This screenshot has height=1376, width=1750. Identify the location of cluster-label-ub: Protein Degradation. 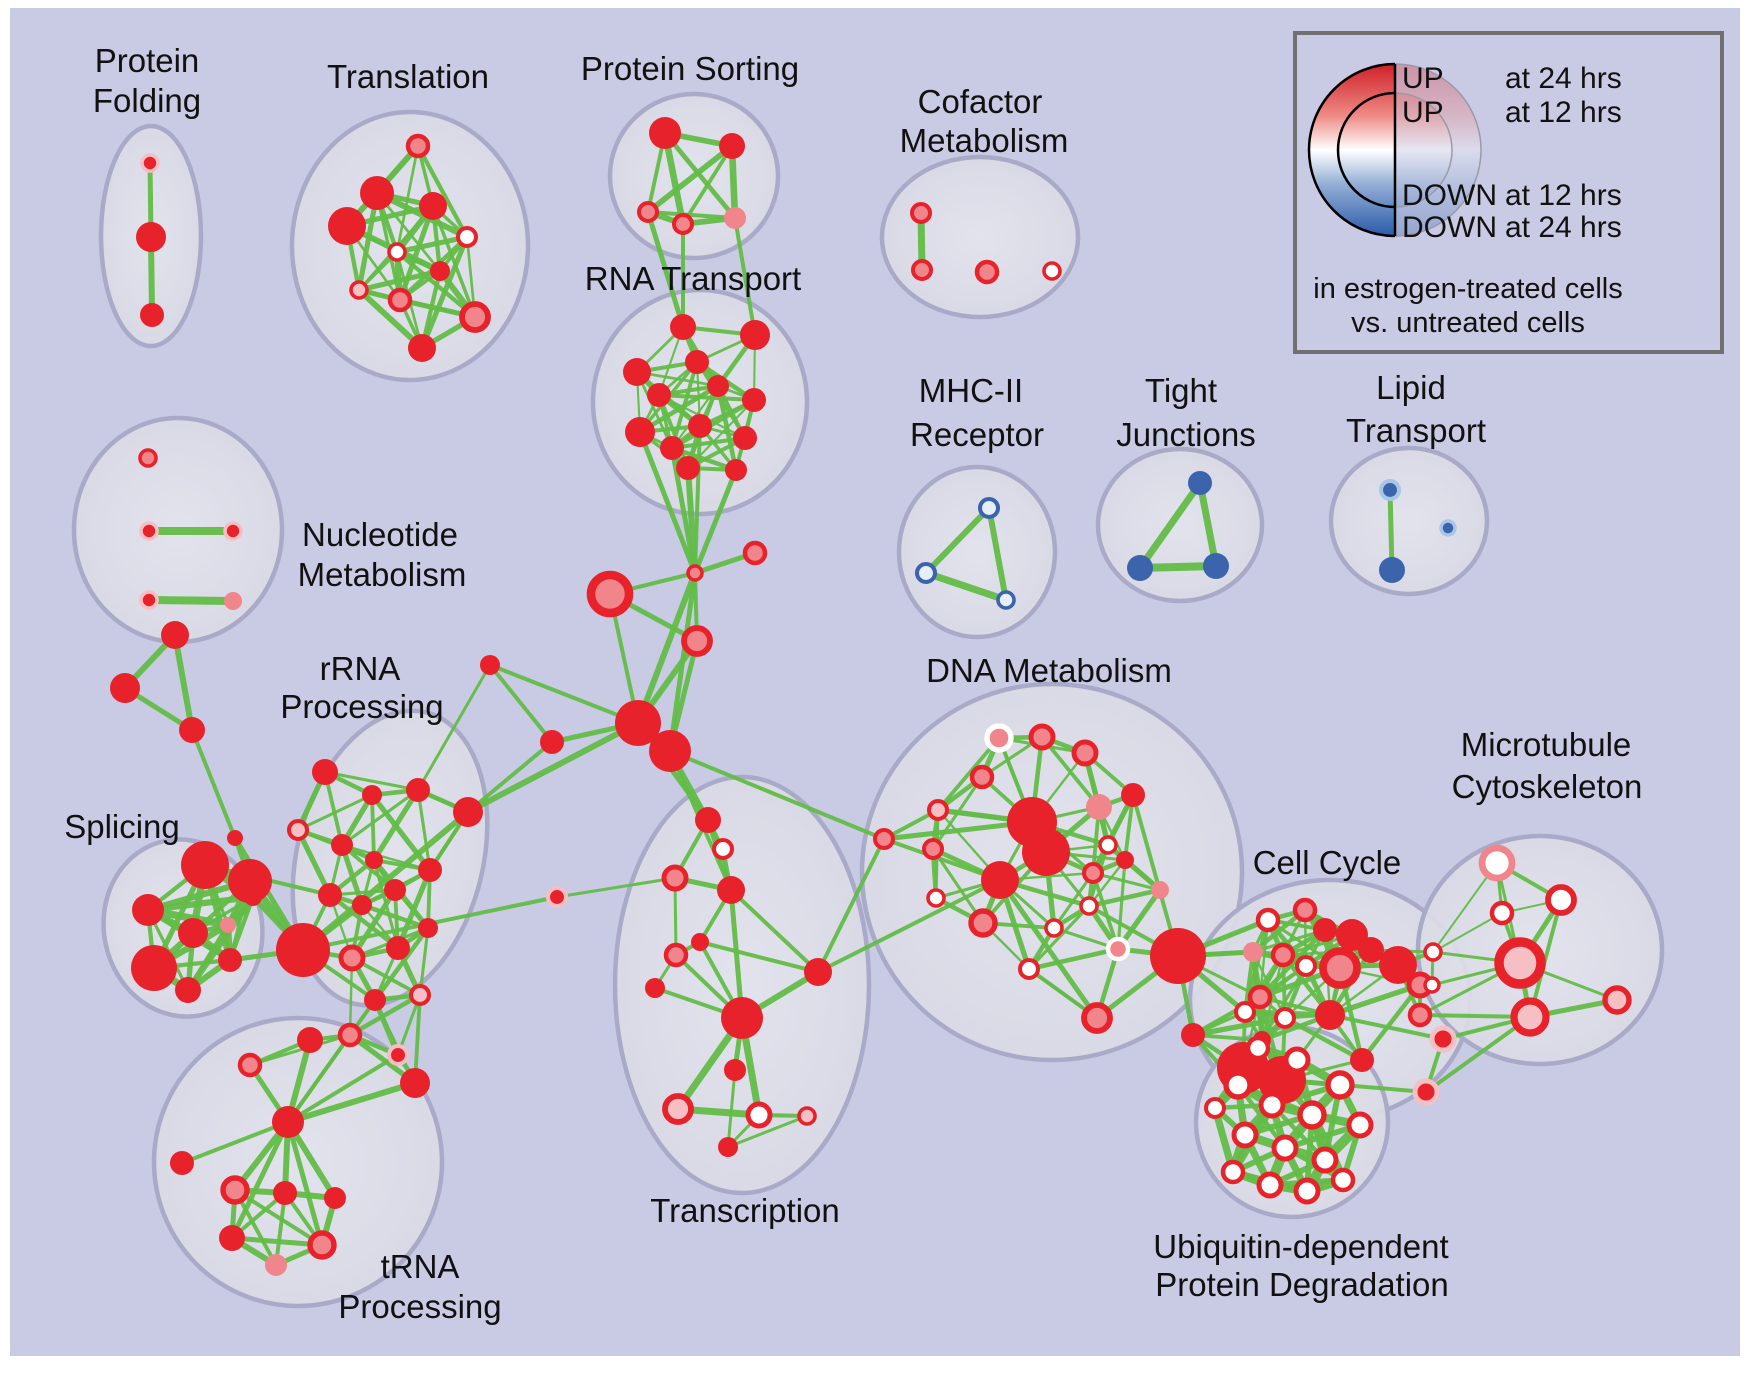
(1302, 1284).